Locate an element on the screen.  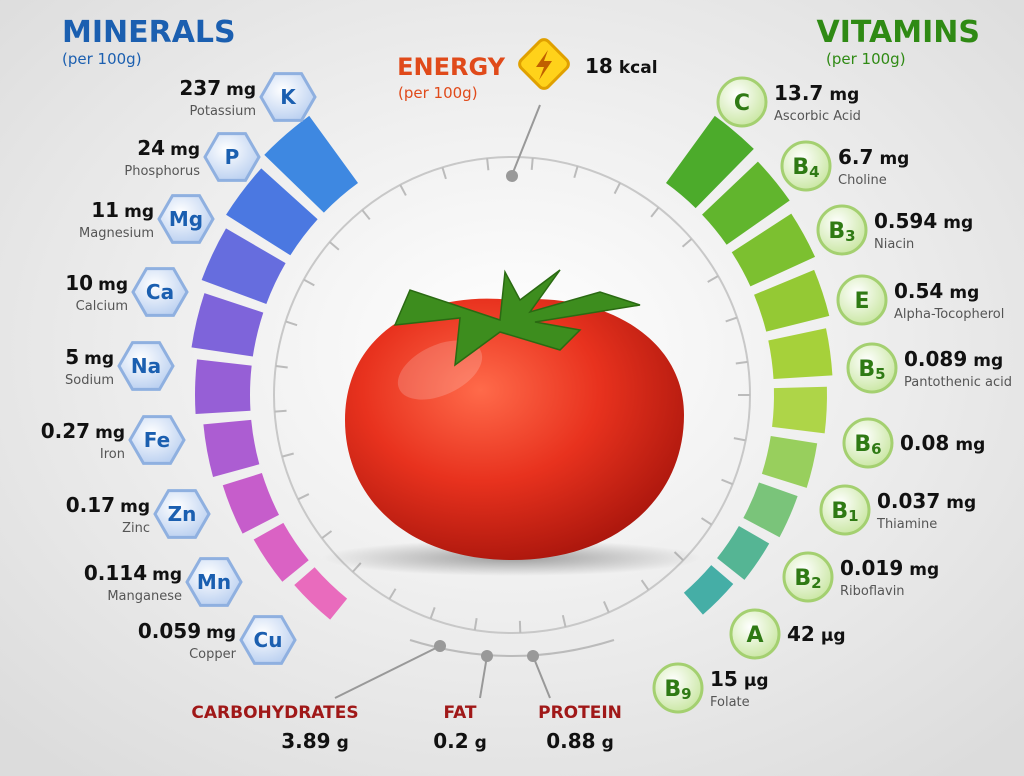
mineral: Zn 0.17 mg Zinc is located at coordinates (138, 514).